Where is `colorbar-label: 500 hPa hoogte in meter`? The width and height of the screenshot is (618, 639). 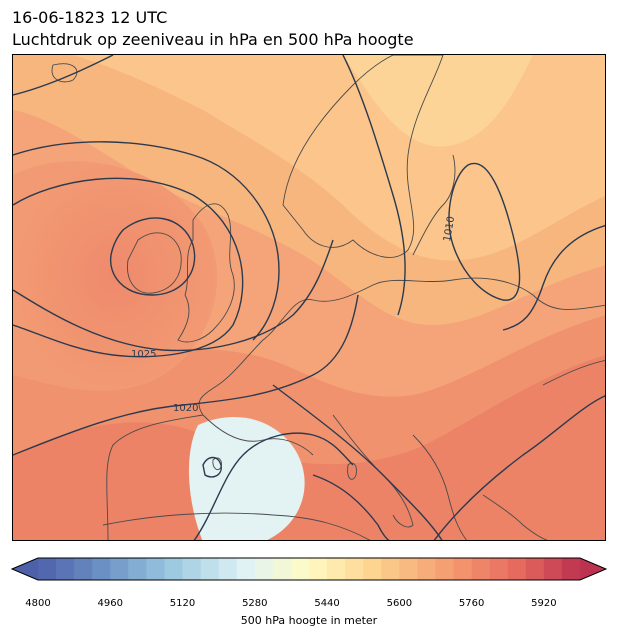
colorbar-label: 500 hPa hoogte in meter is located at coordinates (309, 620).